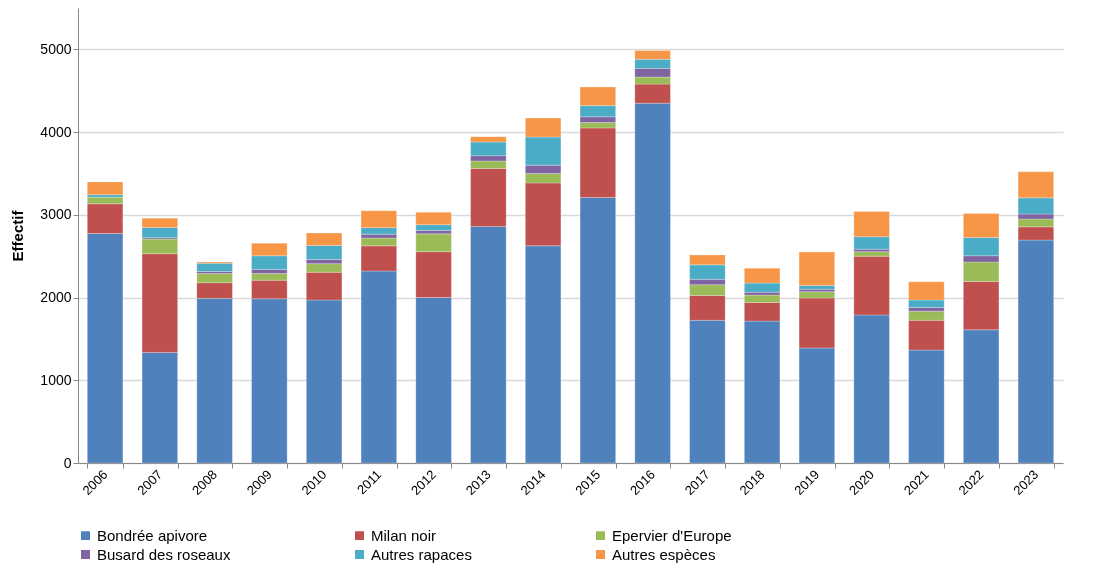 Image resolution: width=1105 pixels, height=580 pixels. Describe the element at coordinates (56, 131) in the screenshot. I see `y-tick-label: 4000` at that location.